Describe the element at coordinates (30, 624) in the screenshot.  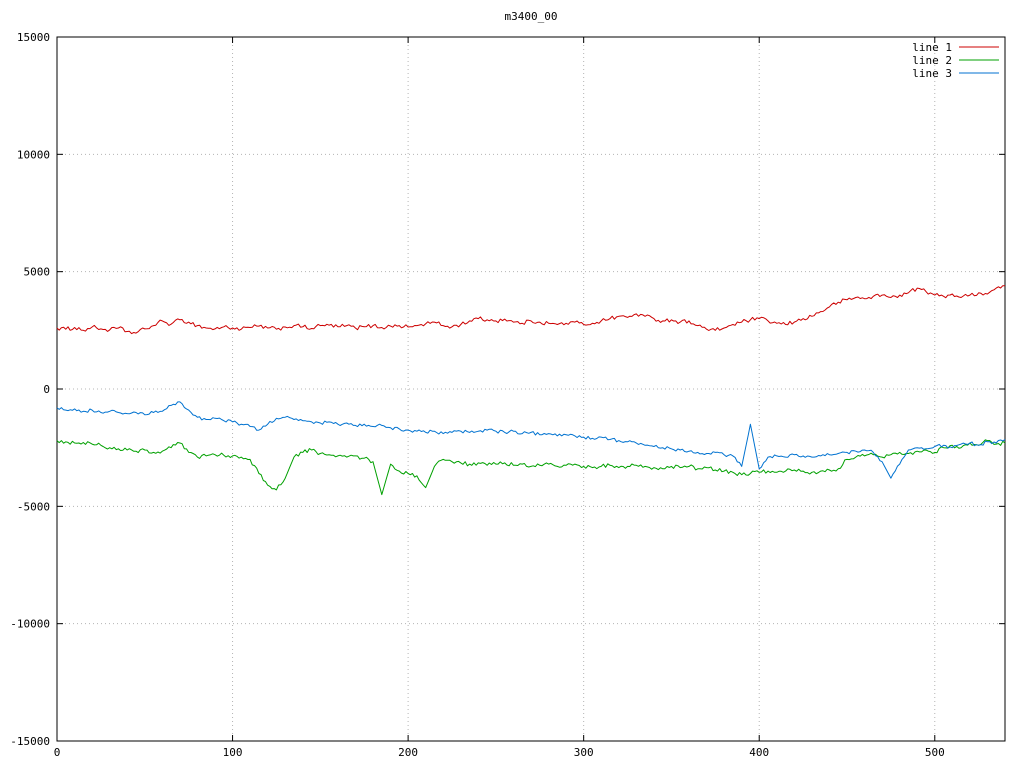
I see `y-tick-label: -10000` at that location.